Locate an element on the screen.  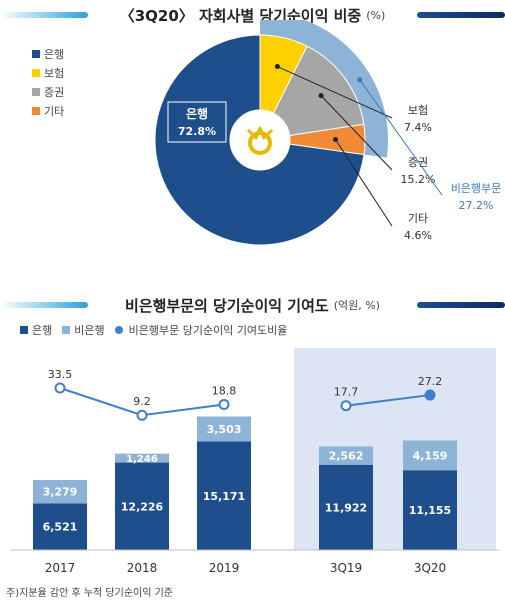
ratio-label-2017: 33.5 is located at coordinates (60, 374).